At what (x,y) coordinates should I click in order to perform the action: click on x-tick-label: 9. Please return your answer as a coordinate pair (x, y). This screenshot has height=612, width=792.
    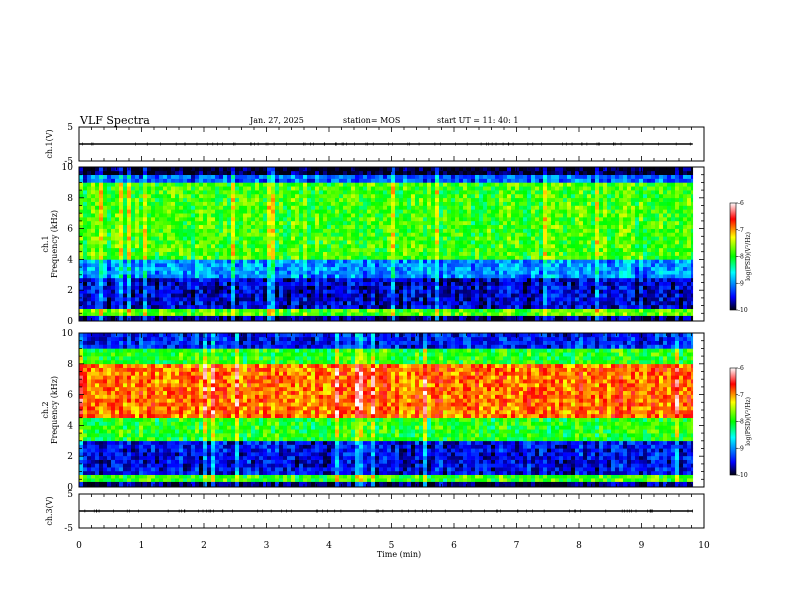
    Looking at the image, I should click on (642, 546).